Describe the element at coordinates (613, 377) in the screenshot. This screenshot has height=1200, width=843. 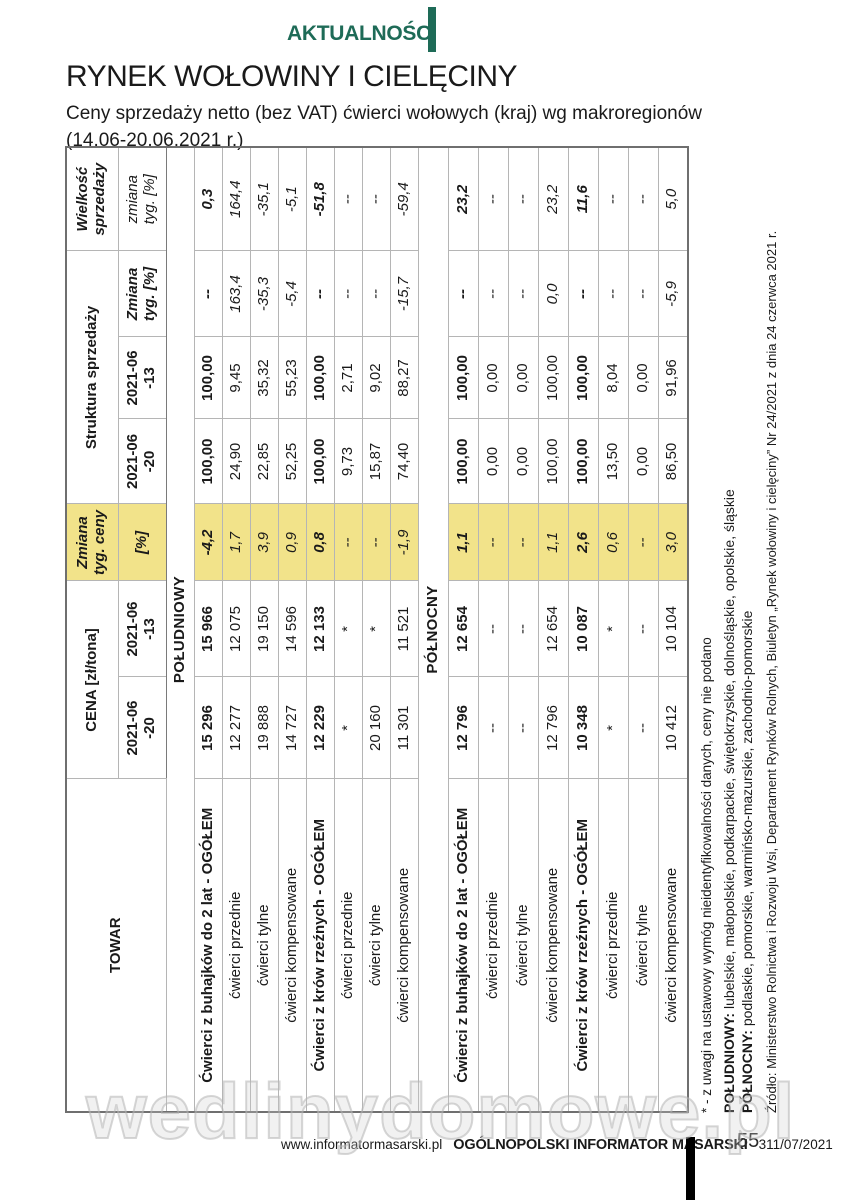
I see `share-prev-cell: 8,04` at that location.